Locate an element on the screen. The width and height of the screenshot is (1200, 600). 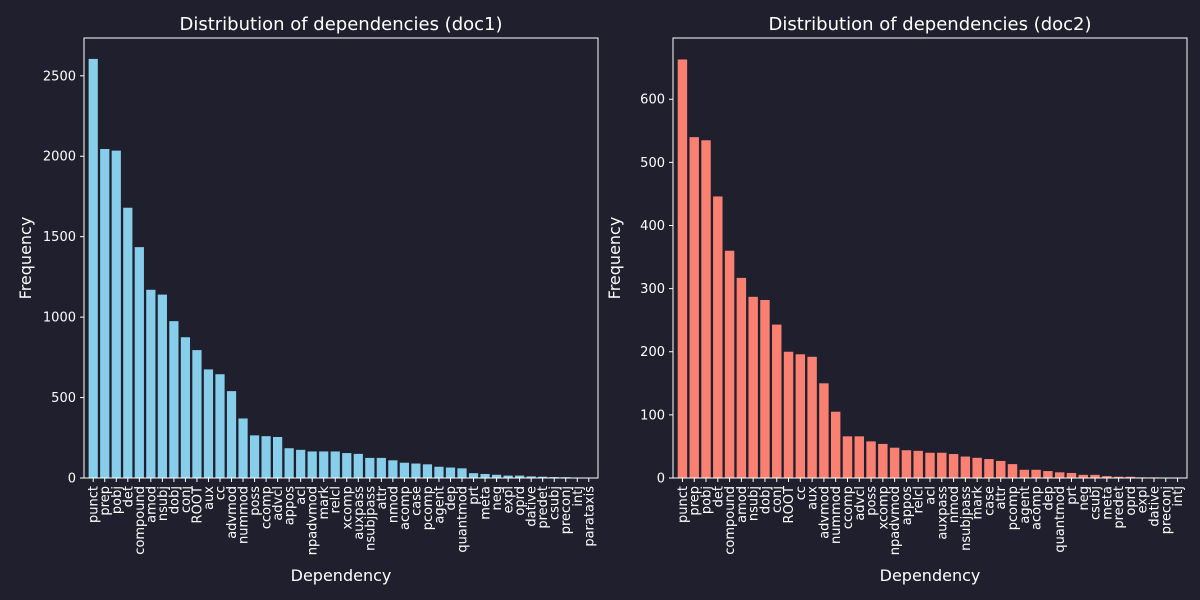
x-tick-label: npadvmod is located at coordinates (895, 520).